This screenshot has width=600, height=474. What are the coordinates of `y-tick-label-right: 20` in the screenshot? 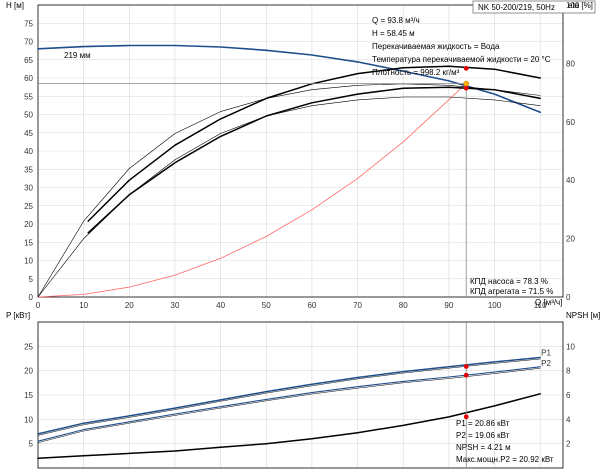 It's located at (570, 239).